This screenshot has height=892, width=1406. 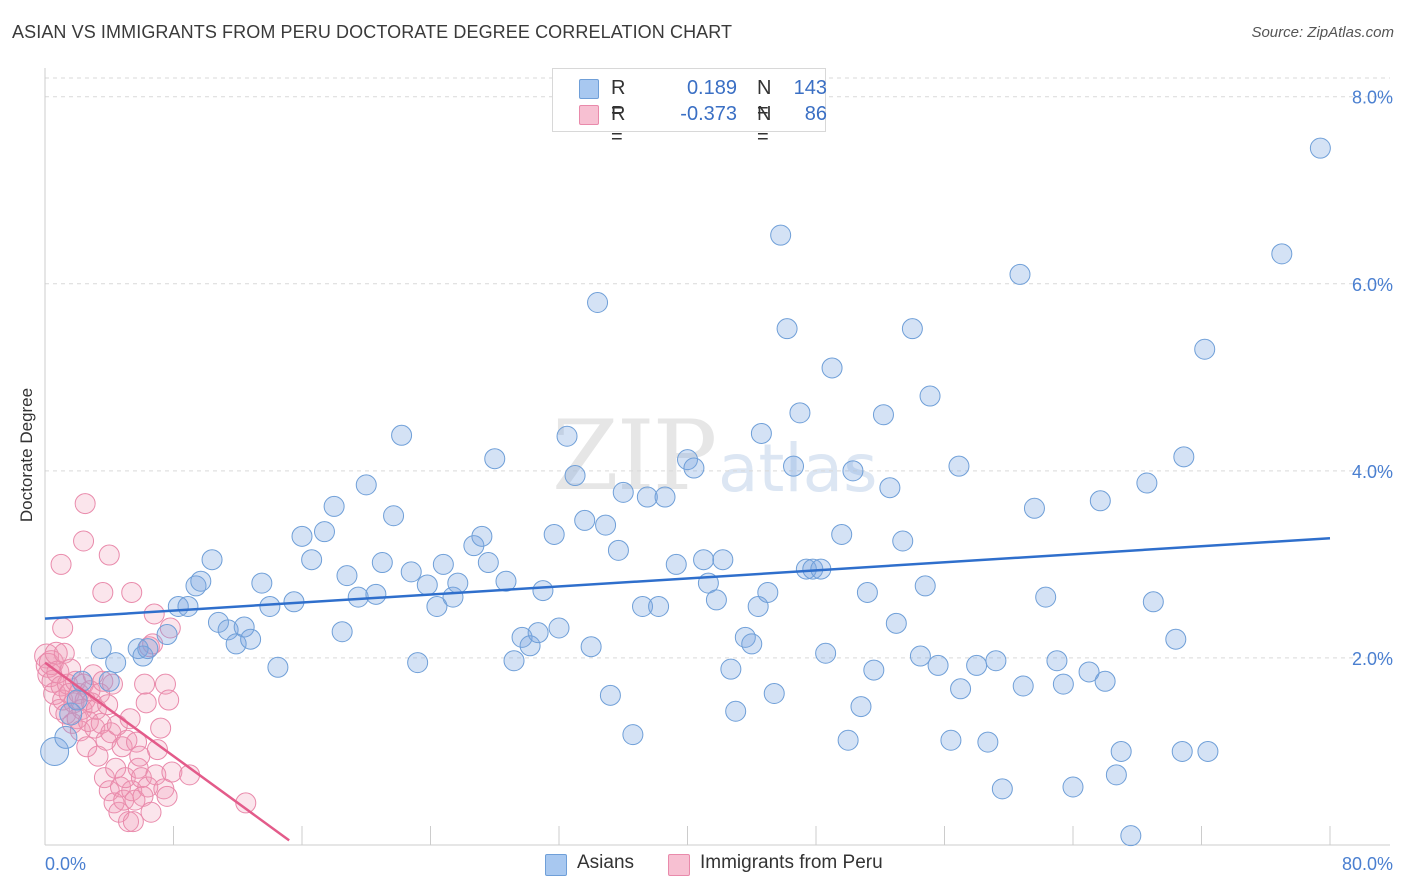 I want to click on chart-source: Source: ZipAtlas.com, so click(x=1322, y=32).